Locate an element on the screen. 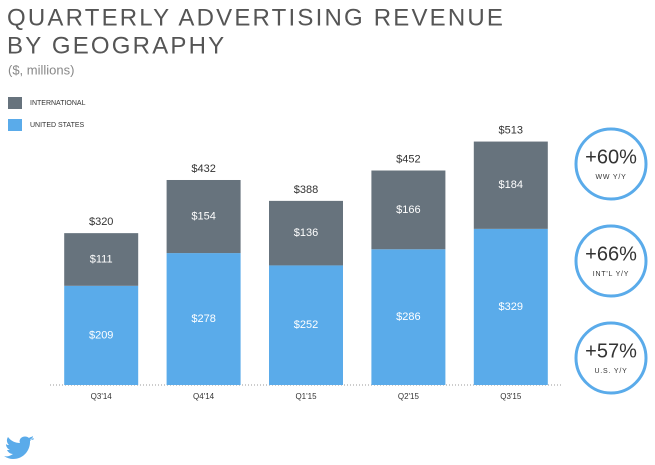  total-label: $513 is located at coordinates (511, 130).